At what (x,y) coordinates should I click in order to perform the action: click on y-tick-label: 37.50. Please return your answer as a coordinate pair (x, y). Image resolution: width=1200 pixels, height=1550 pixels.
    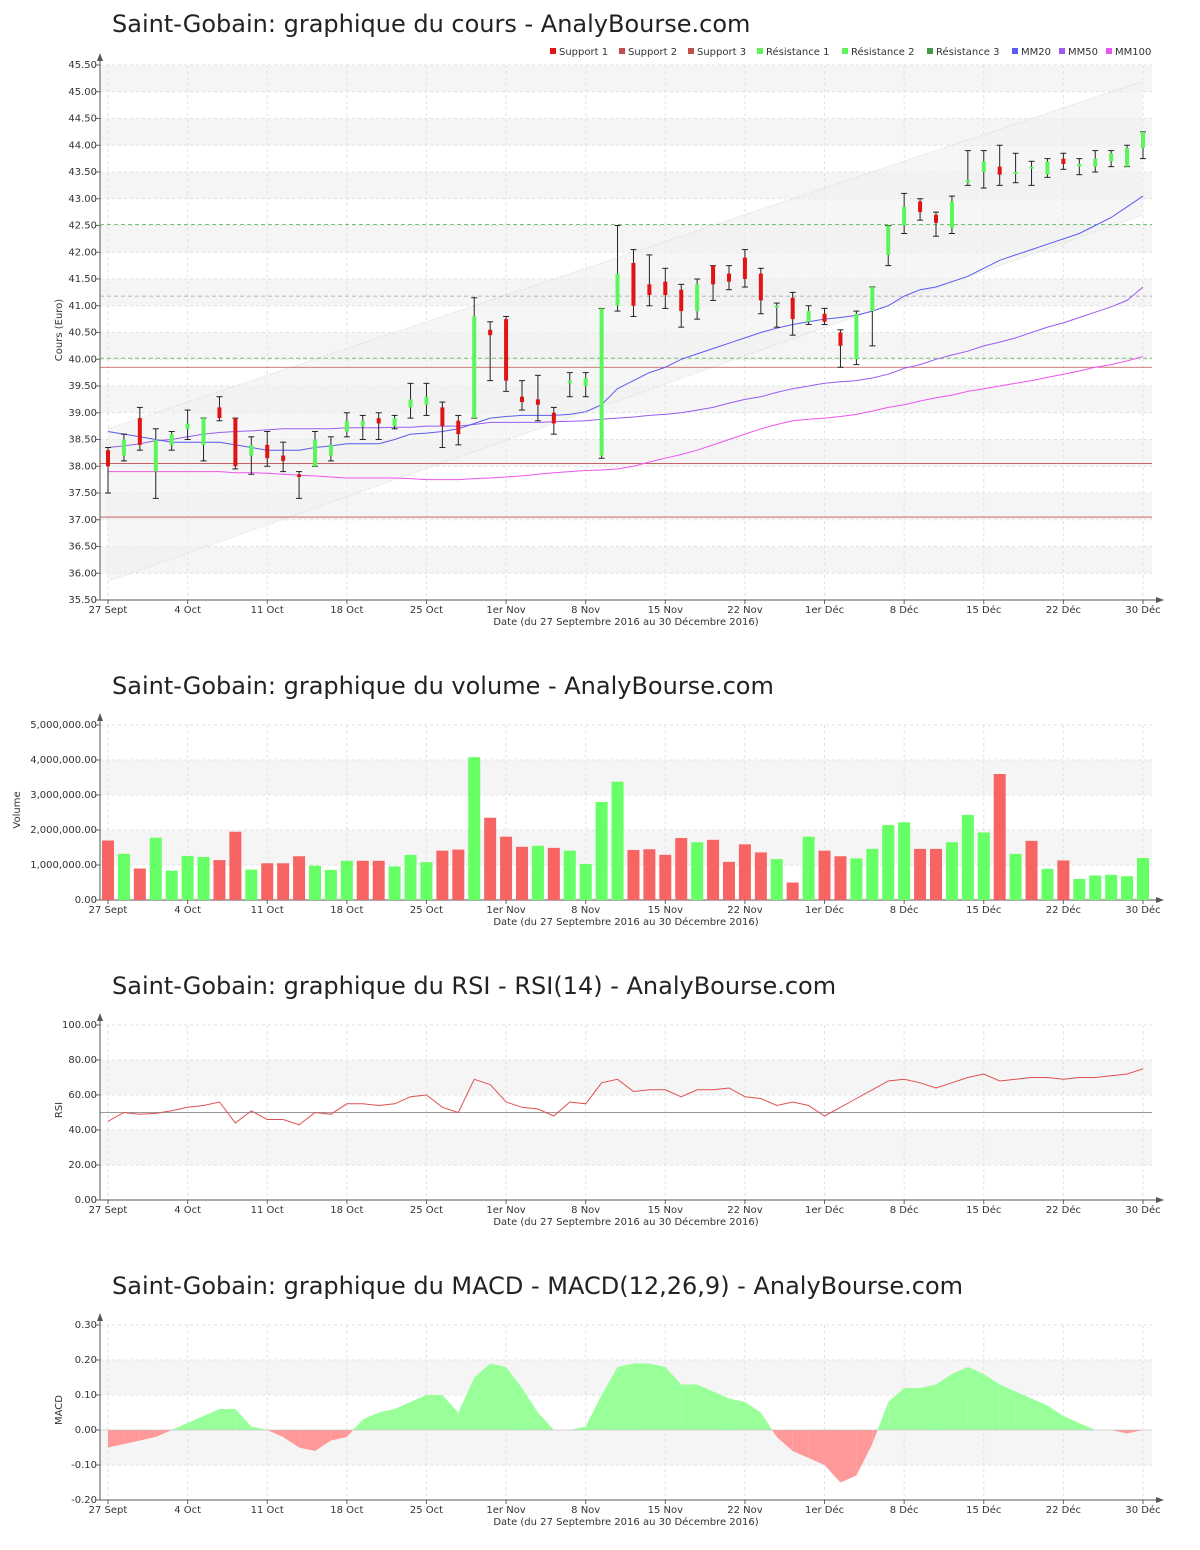
    Looking at the image, I should click on (82, 493).